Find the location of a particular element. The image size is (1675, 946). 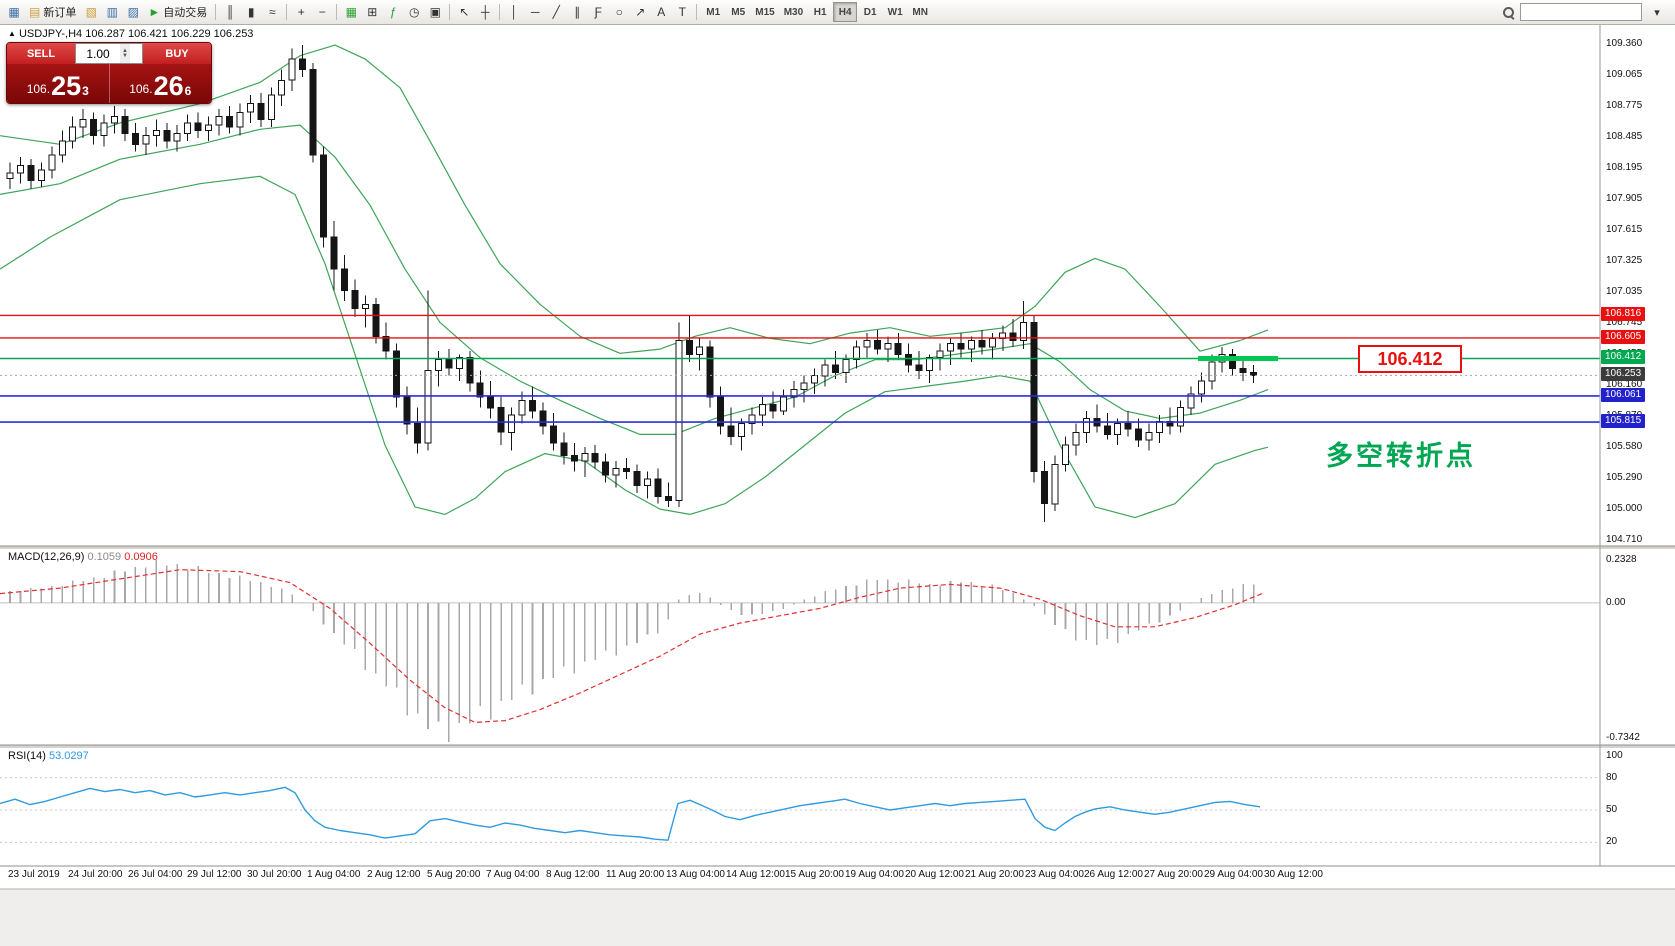

trendline-button: ╱ is located at coordinates (556, 12).